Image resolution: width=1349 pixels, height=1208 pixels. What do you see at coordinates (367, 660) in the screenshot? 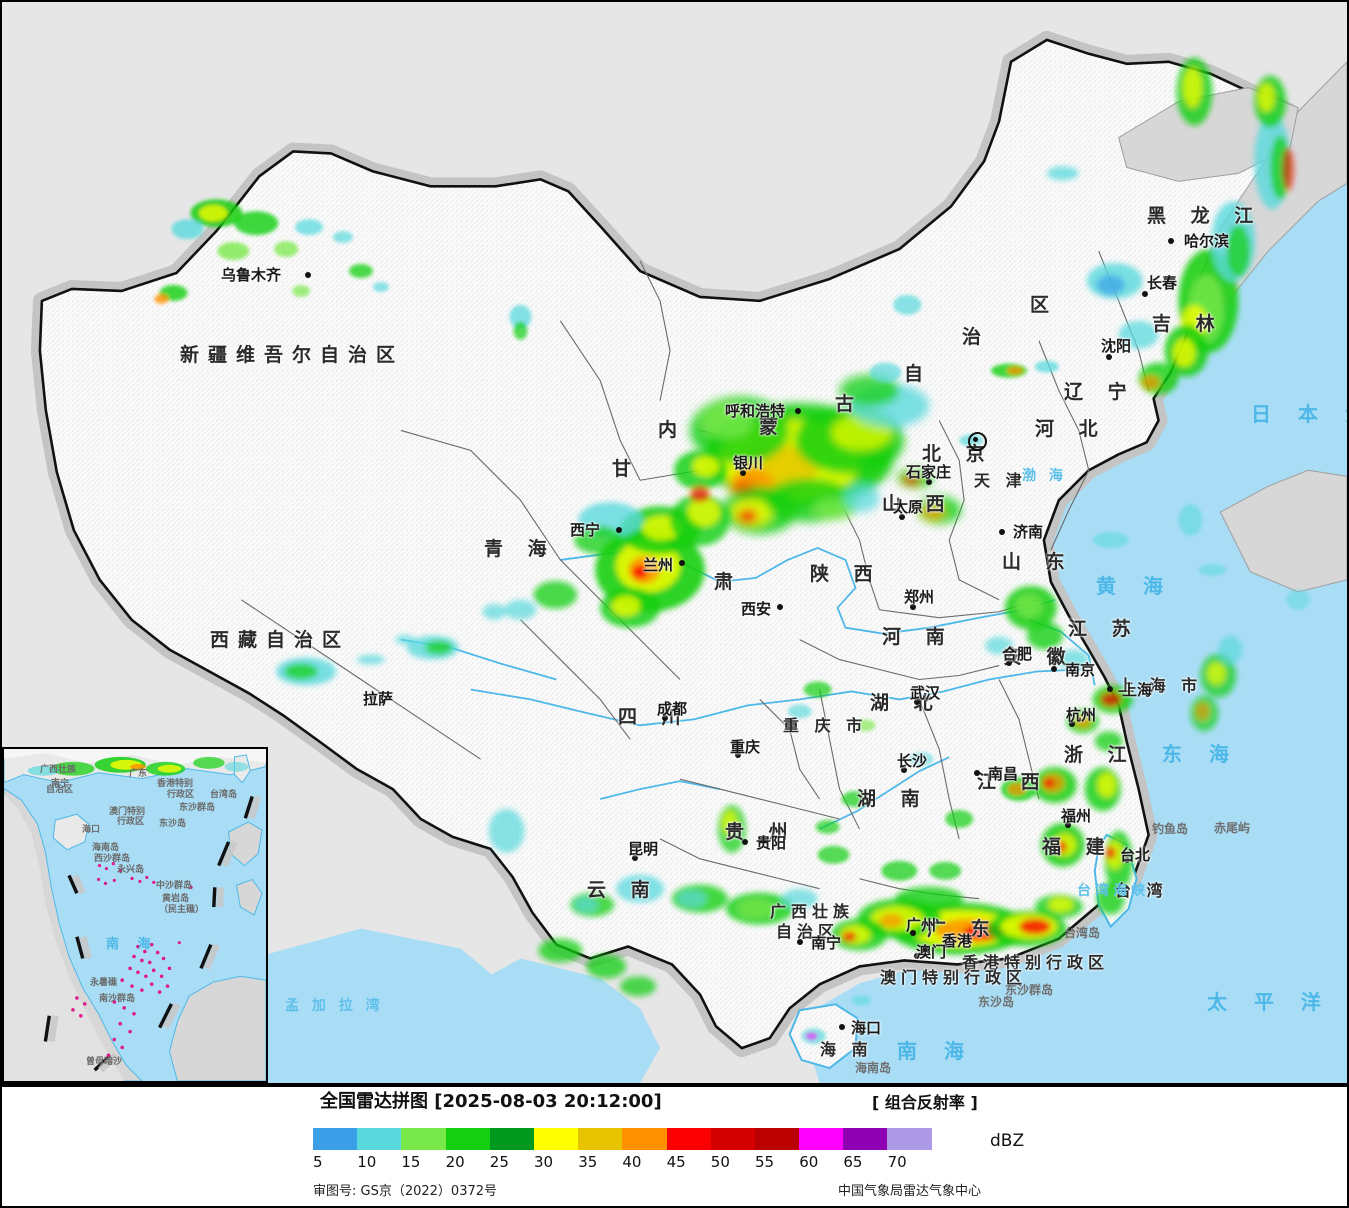
I see `echo-tibet` at bounding box center [367, 660].